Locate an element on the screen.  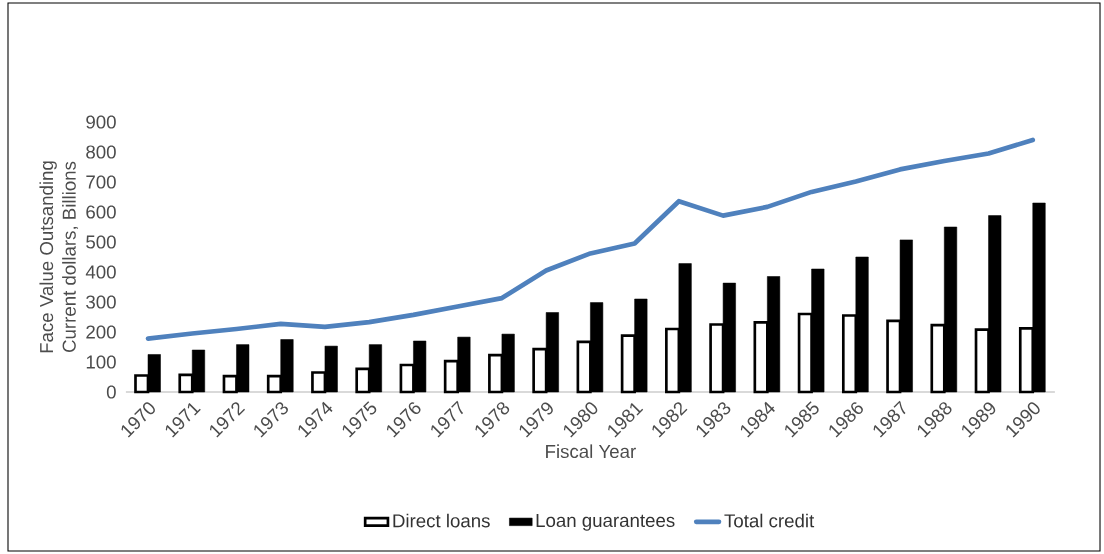
y-tick-label: 500 is located at coordinates (101, 242).